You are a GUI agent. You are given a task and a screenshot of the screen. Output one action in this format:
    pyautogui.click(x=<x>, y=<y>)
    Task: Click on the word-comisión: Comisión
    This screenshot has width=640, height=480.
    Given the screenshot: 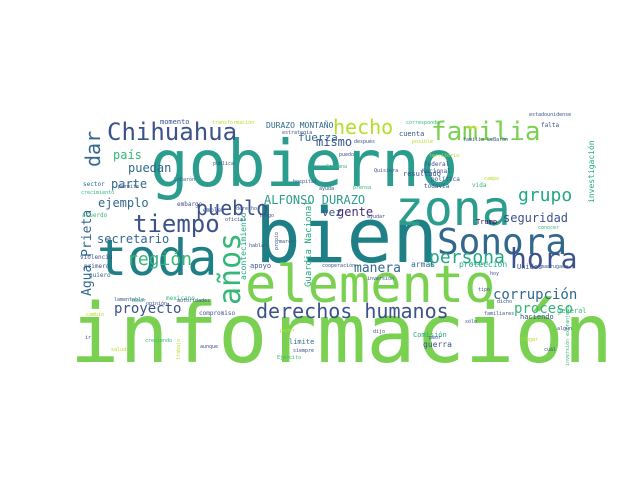 What is the action you would take?
    pyautogui.click(x=430, y=335)
    